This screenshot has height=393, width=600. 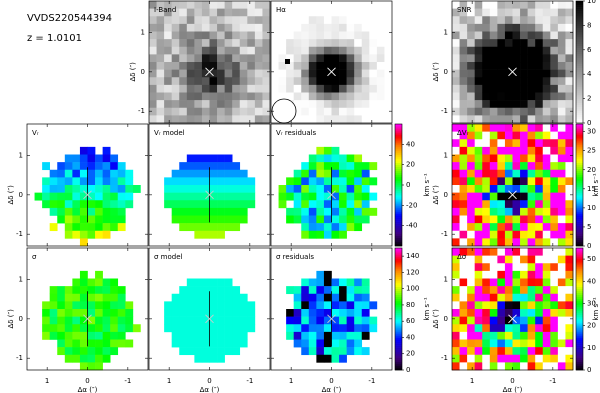 What do you see at coordinates (87, 309) in the screenshot?
I see `panel-sig` at bounding box center [87, 309].